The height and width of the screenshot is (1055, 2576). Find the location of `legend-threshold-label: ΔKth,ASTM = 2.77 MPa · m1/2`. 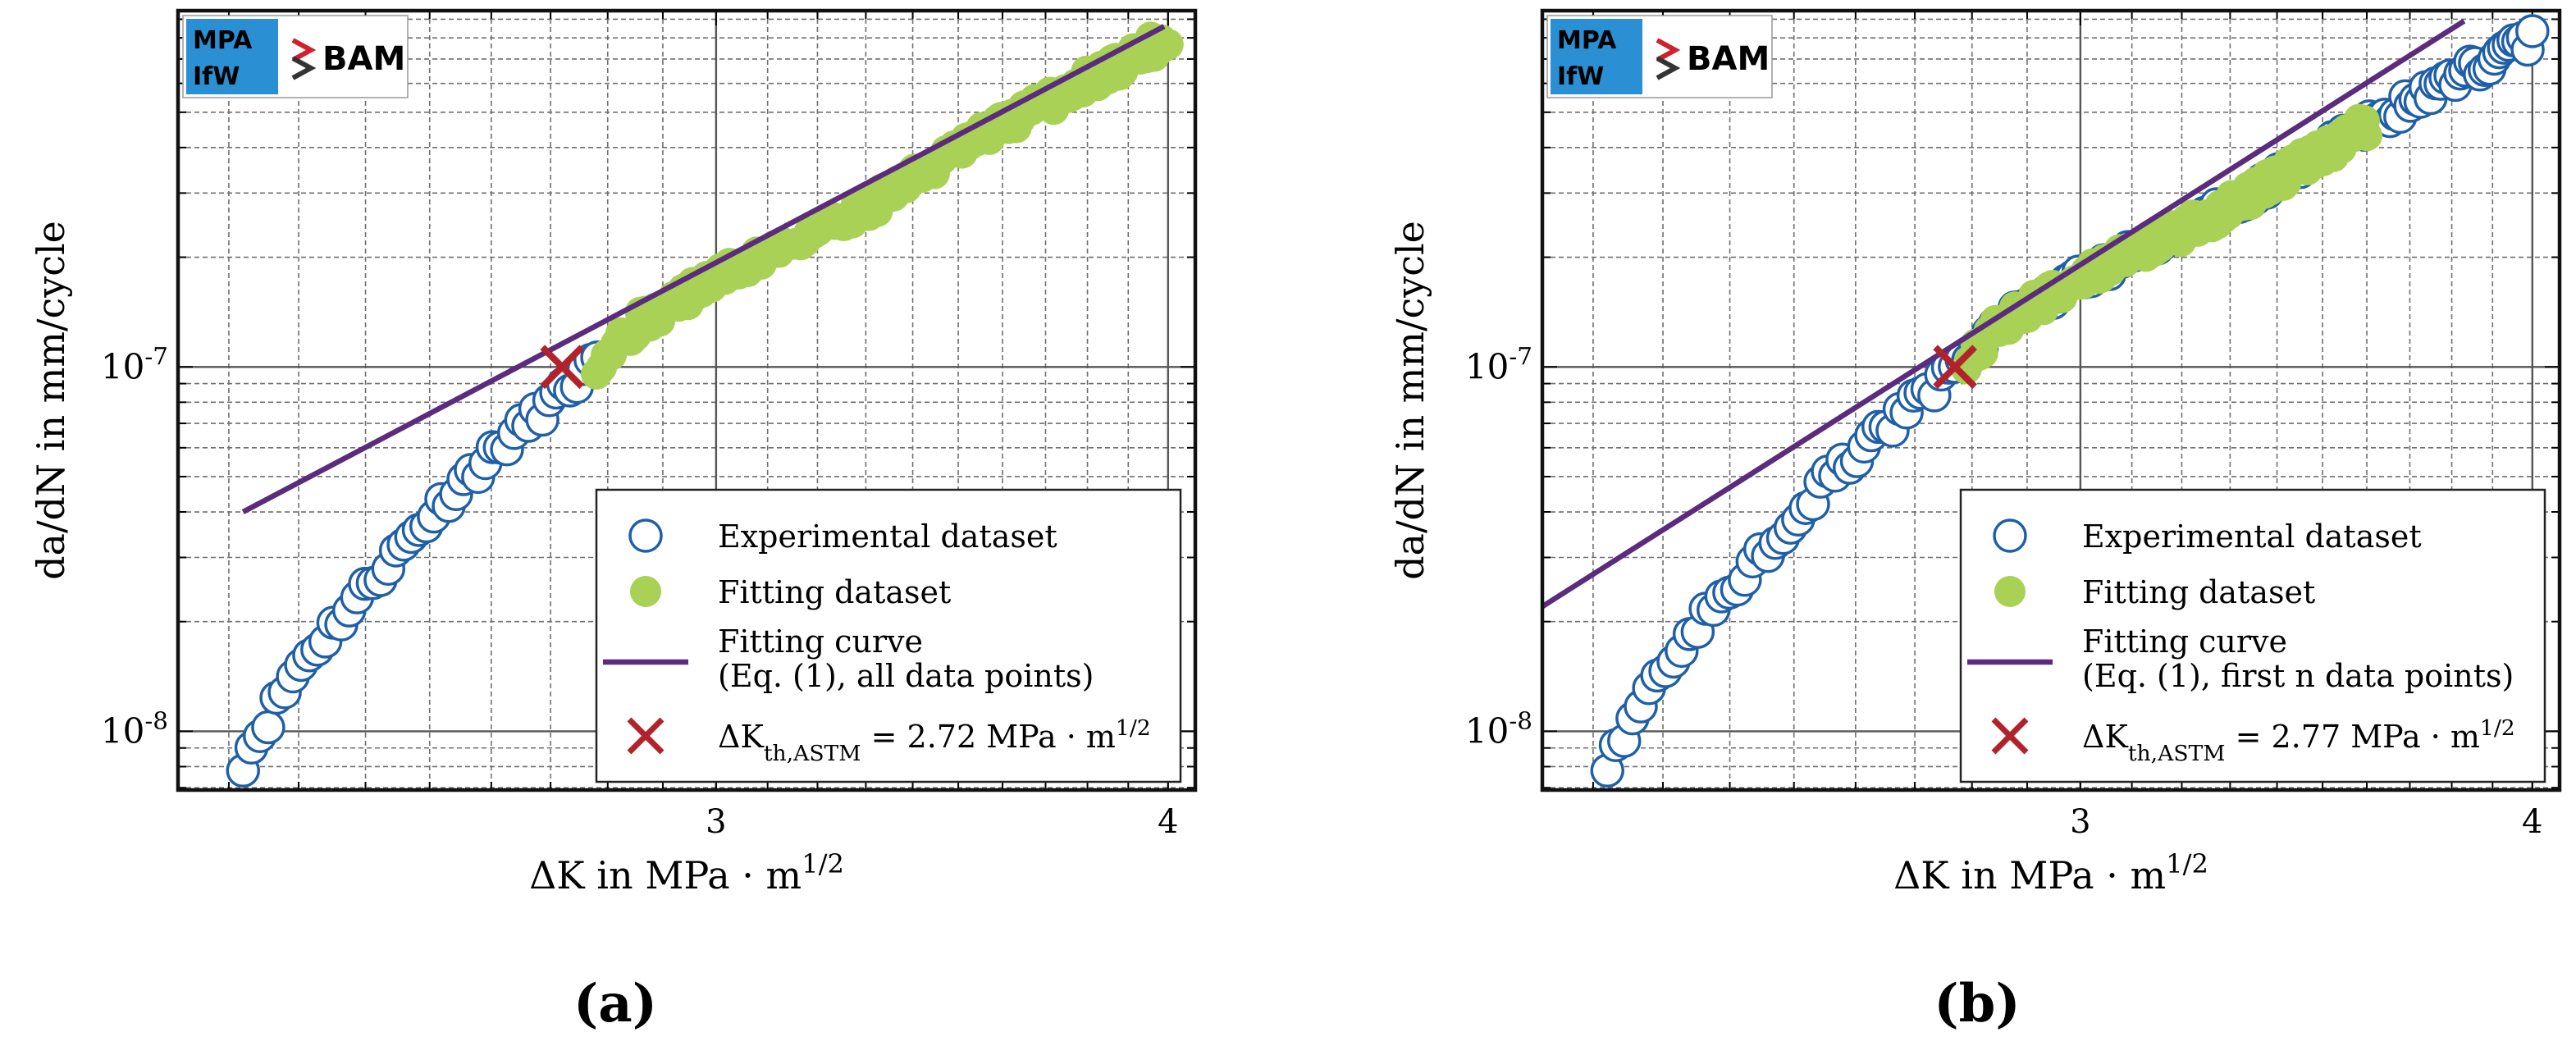

legend-threshold-label: ΔKth,ASTM = 2.77 MPa · m1/2 is located at coordinates (2298, 740).